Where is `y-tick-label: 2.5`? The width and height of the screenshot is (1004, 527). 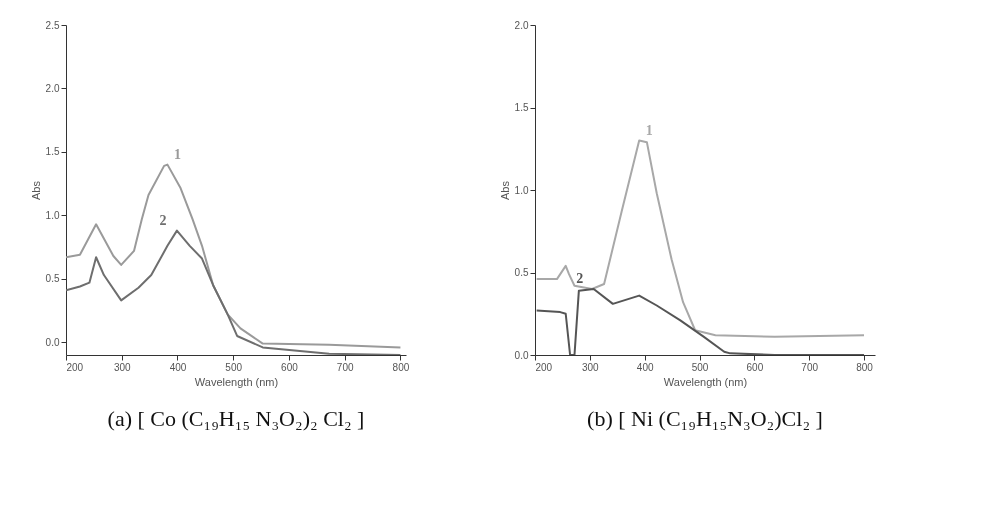
y-tick-label: 2.5 is located at coordinates (52, 25).